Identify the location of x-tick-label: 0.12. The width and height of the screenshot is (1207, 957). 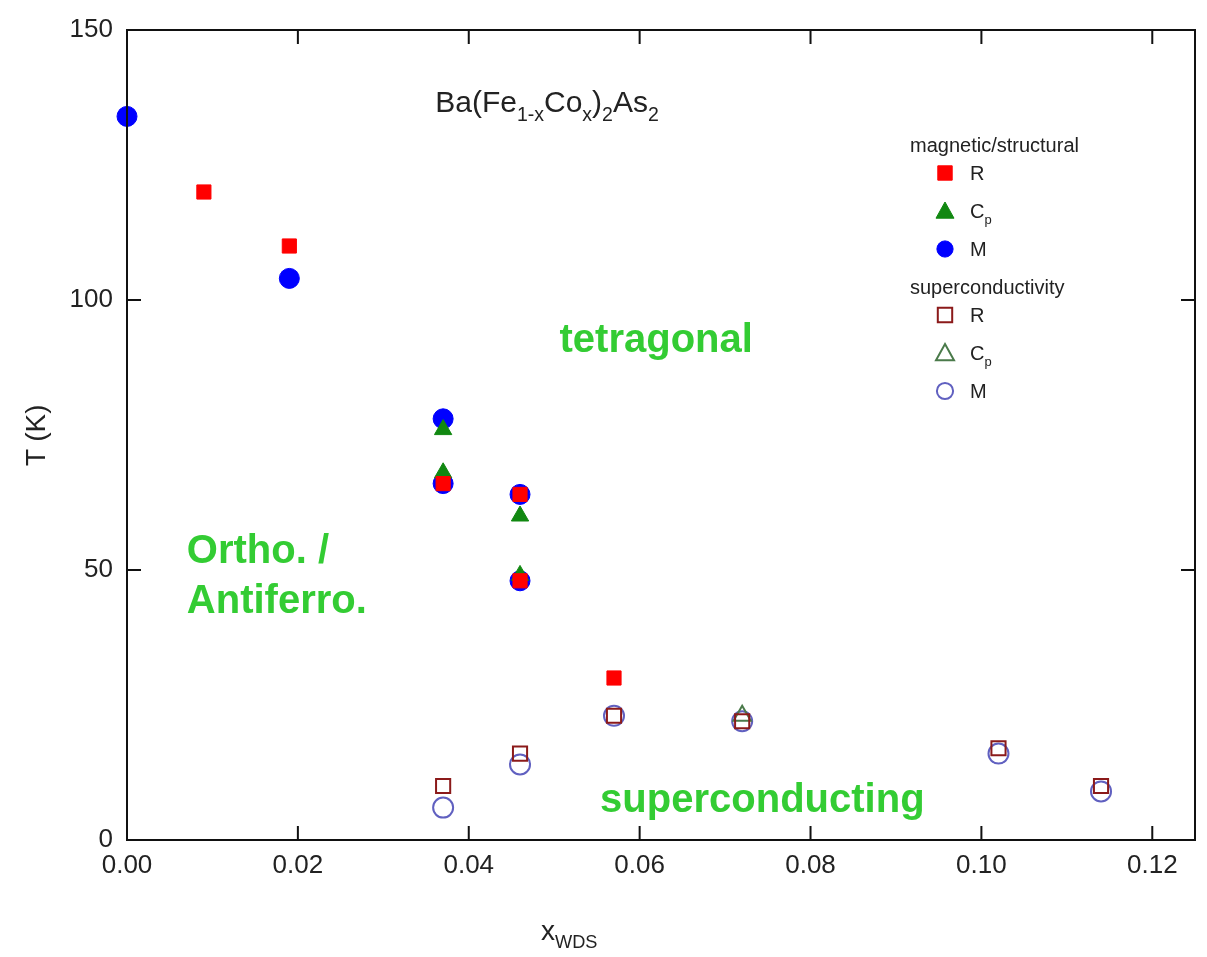
(1152, 863).